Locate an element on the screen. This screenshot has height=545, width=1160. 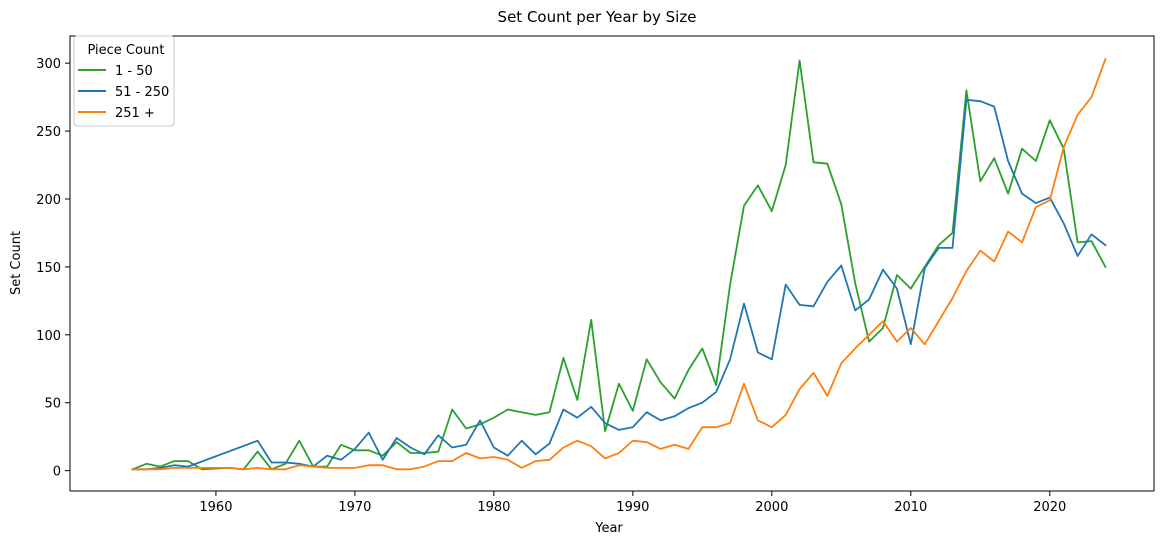
x-axis-title: Year is located at coordinates (608, 528).